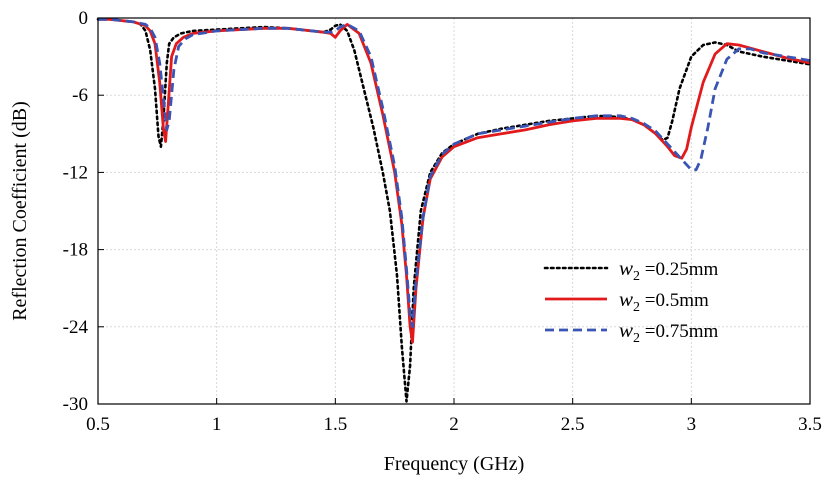 Image resolution: width=829 pixels, height=500 pixels. Describe the element at coordinates (454, 464) in the screenshot. I see `x-axis-title: Frequency (GHz)` at that location.